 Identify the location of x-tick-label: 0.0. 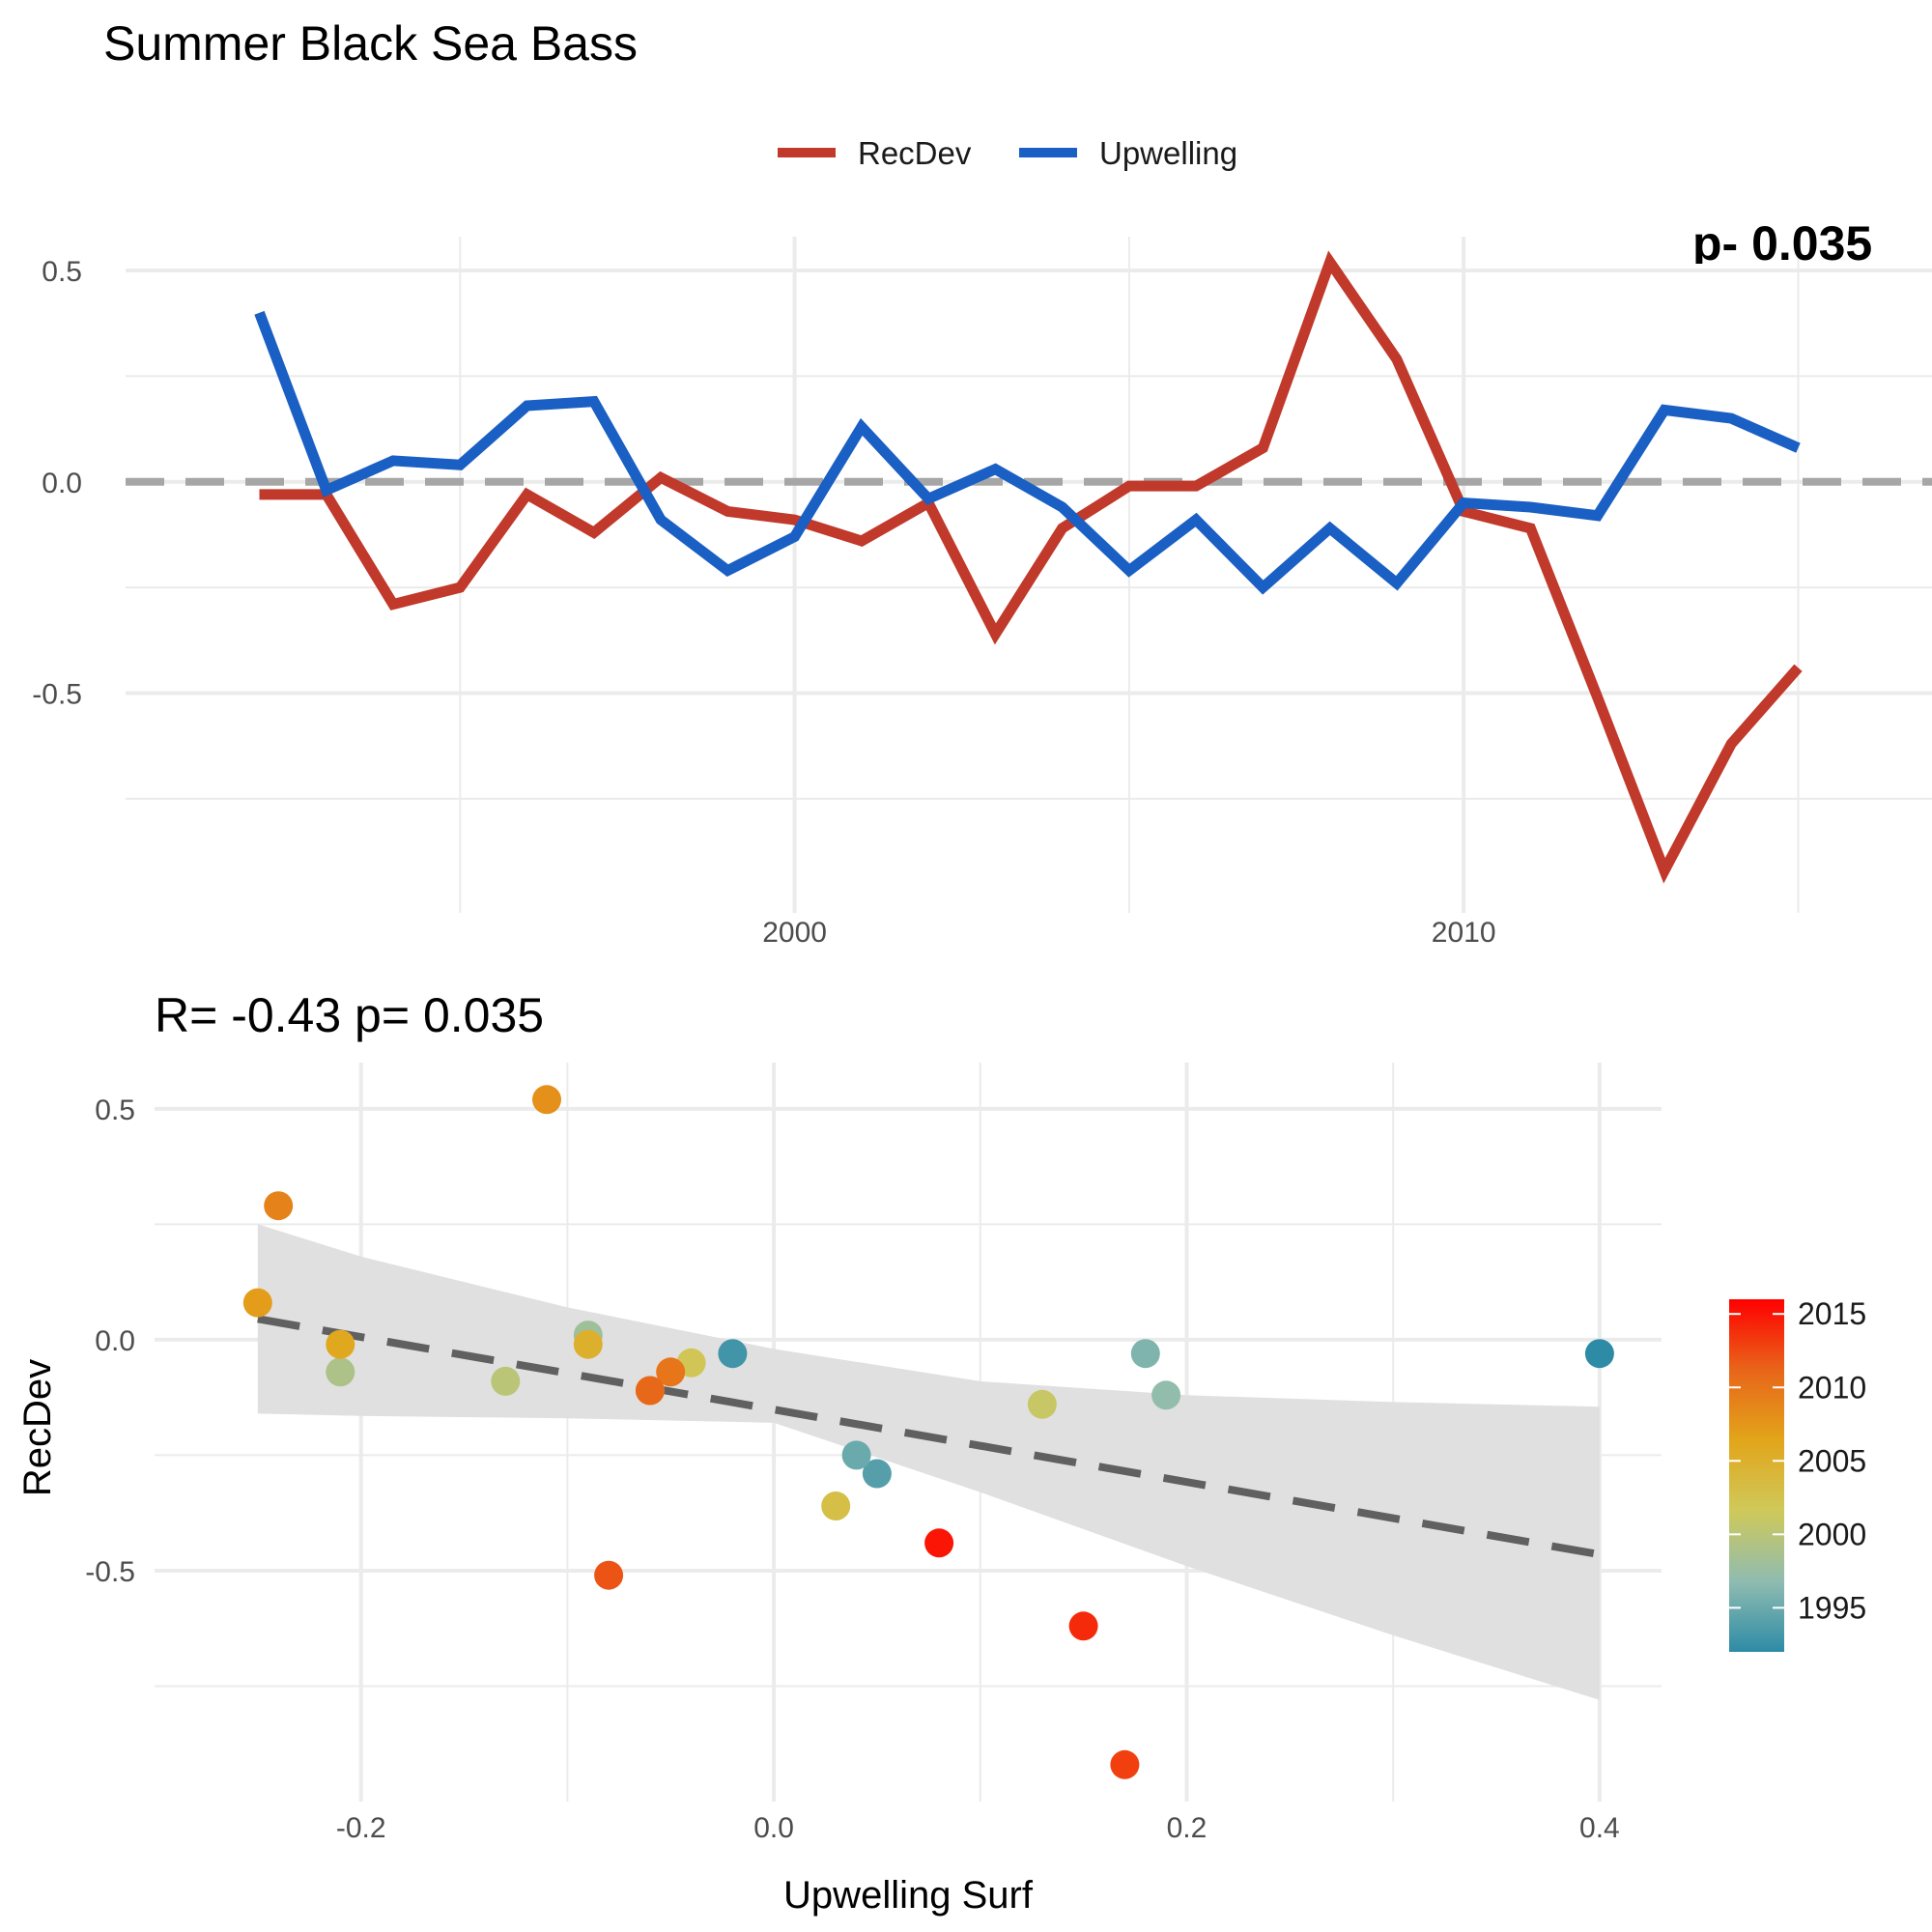
(773, 1828).